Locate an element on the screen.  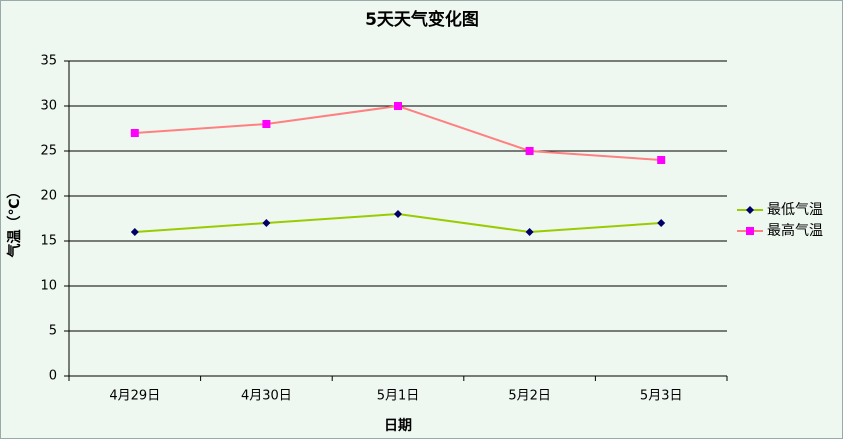
legend-label: 最高气温 is located at coordinates (795, 230).